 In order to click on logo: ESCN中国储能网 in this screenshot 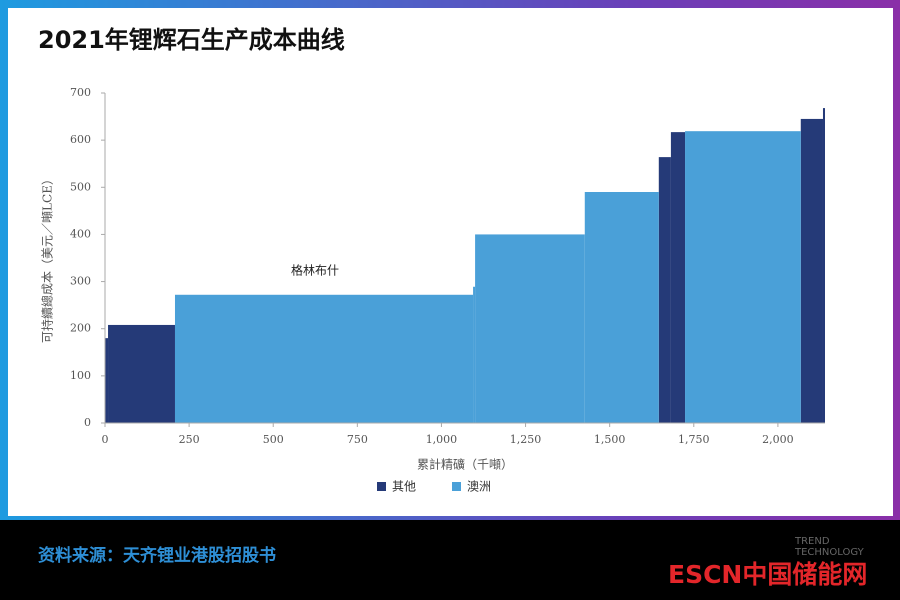, I will do `click(767, 574)`.